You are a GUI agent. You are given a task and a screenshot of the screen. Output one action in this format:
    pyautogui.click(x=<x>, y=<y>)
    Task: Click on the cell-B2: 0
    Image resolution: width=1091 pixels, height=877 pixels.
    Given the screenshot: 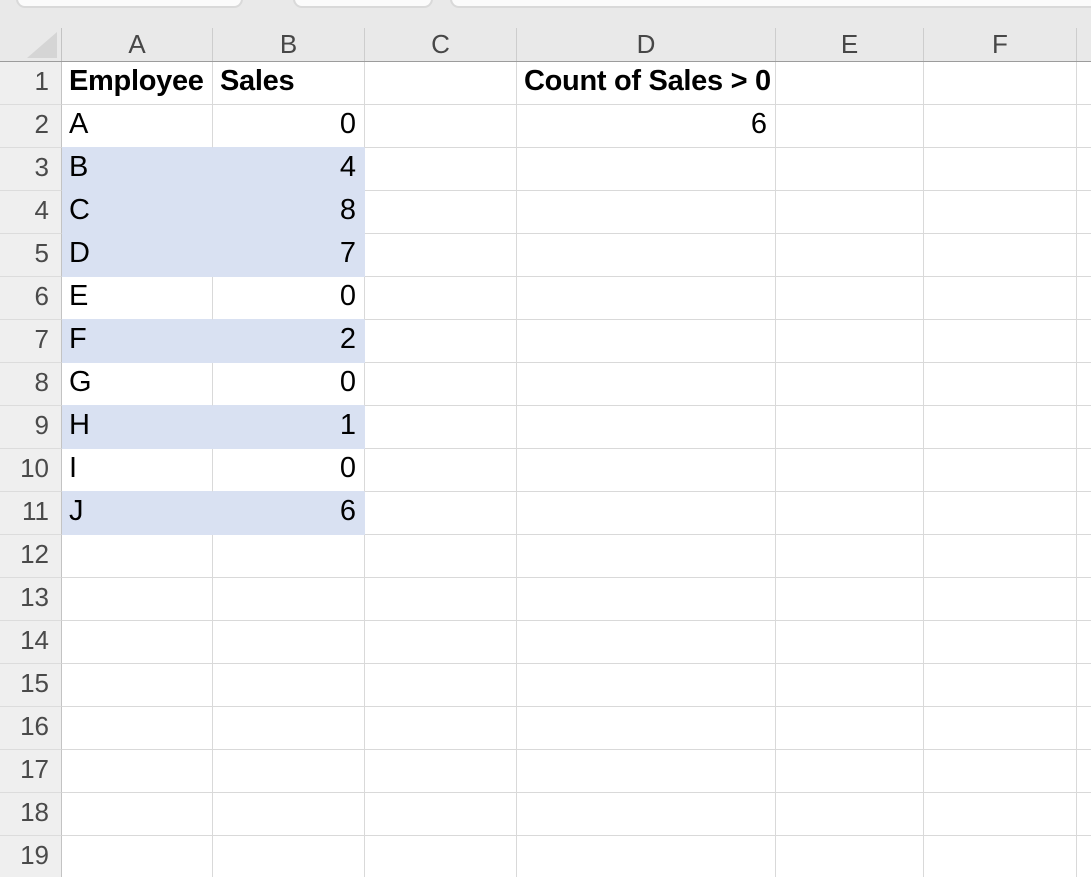 What is the action you would take?
    pyautogui.click(x=289, y=126)
    